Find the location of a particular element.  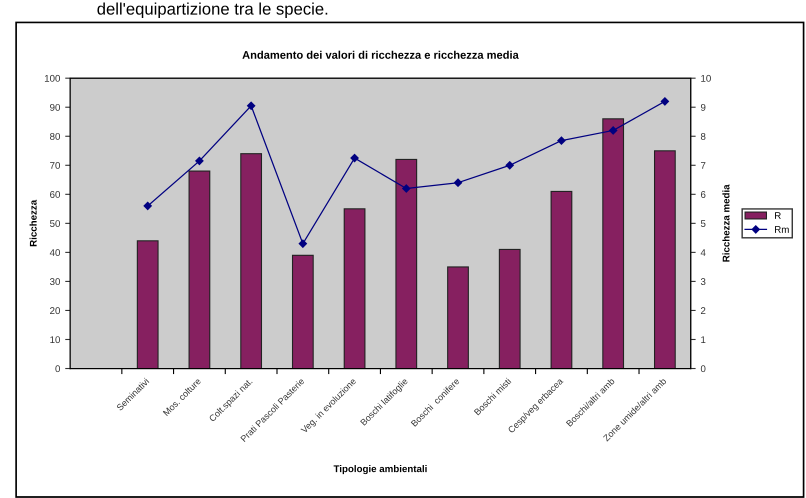

y-tick-label: 50 is located at coordinates (55, 223).